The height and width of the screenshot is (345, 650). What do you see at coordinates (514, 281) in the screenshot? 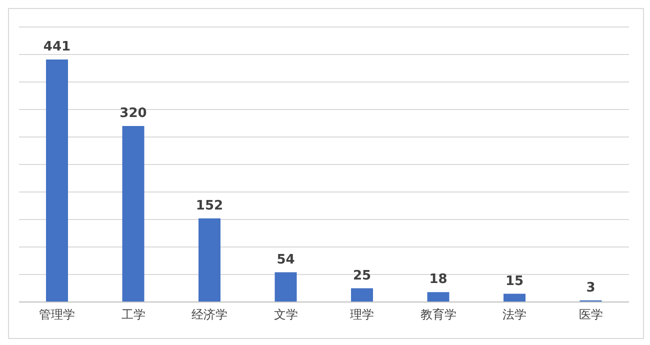
I see `data-label: 15` at bounding box center [514, 281].